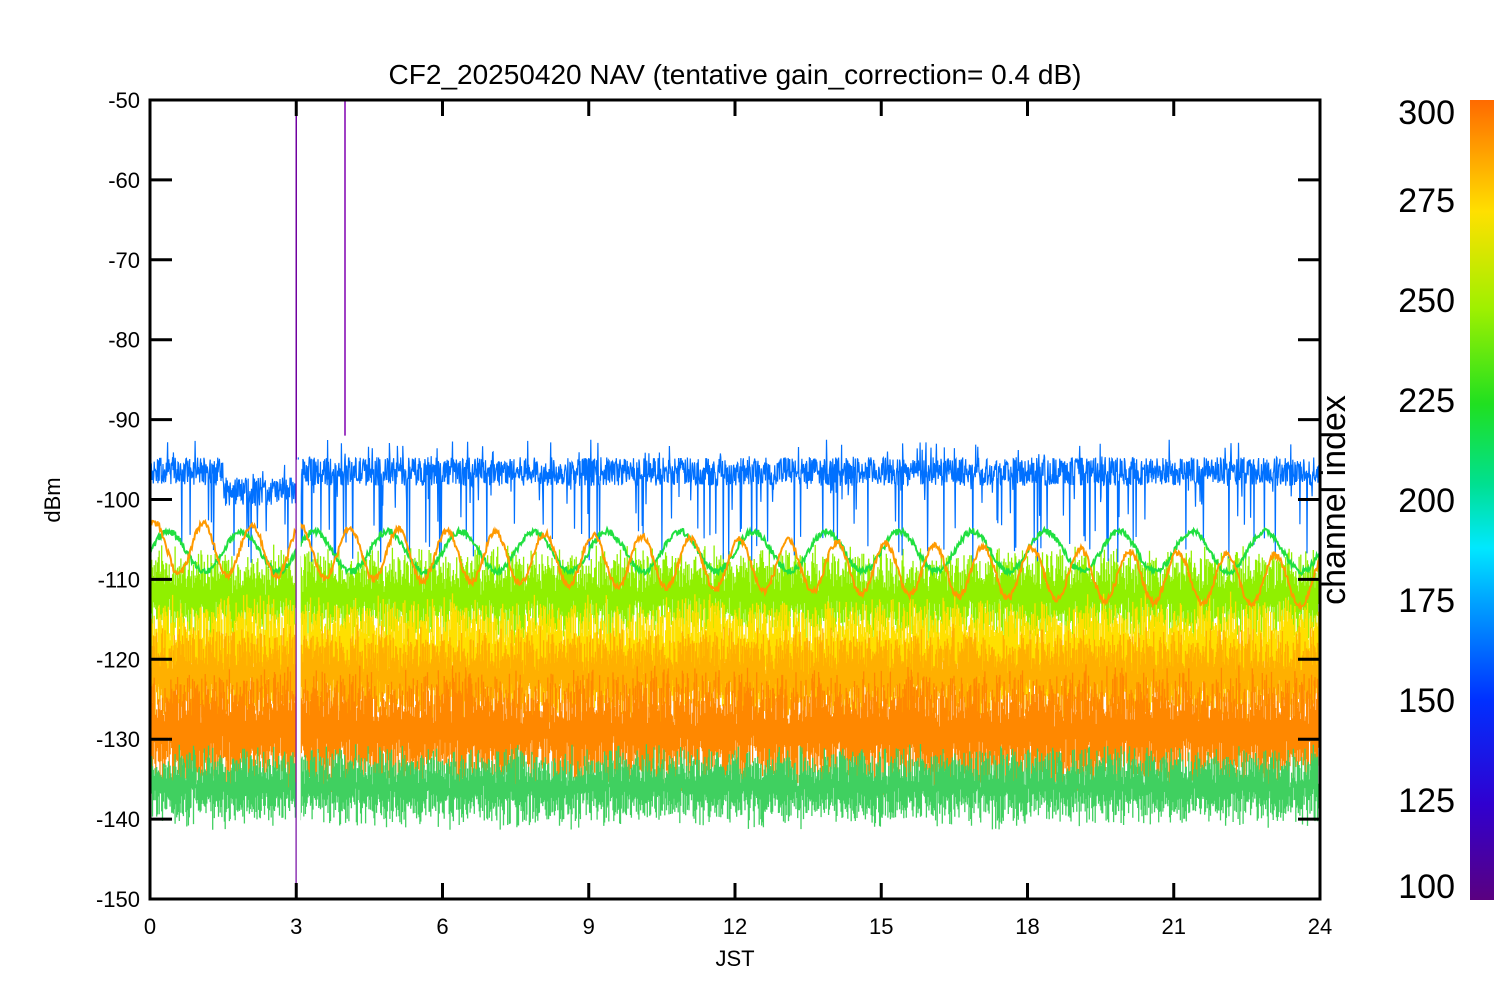  What do you see at coordinates (735, 926) in the screenshot?
I see `x-tick-label: 12` at bounding box center [735, 926].